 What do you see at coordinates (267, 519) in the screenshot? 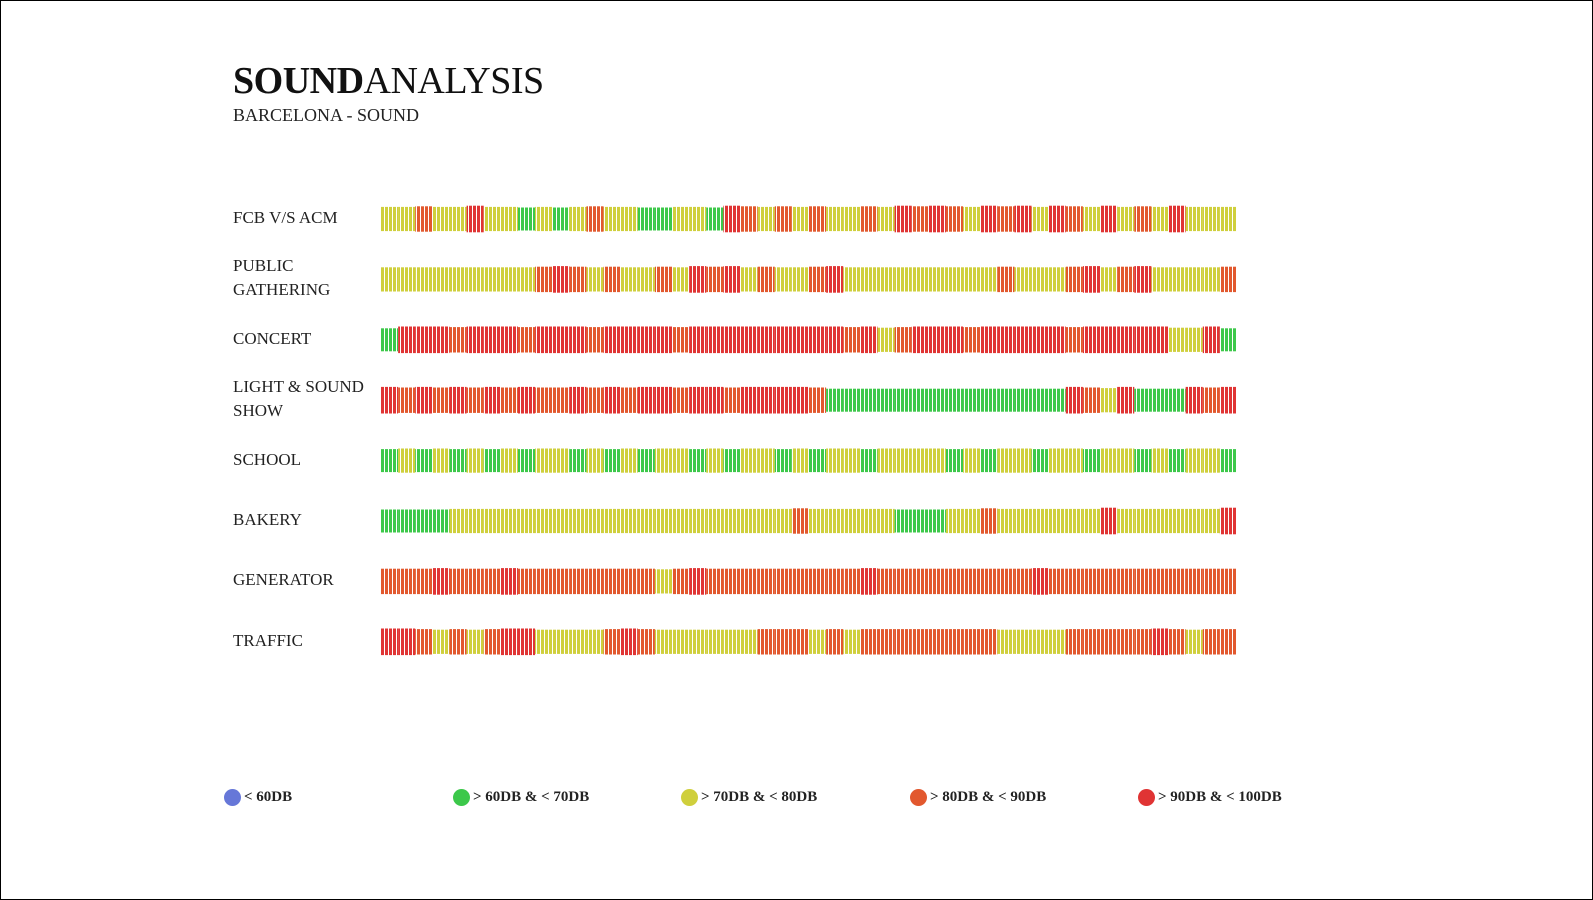
I see `row-label: BAKERY` at bounding box center [267, 519].